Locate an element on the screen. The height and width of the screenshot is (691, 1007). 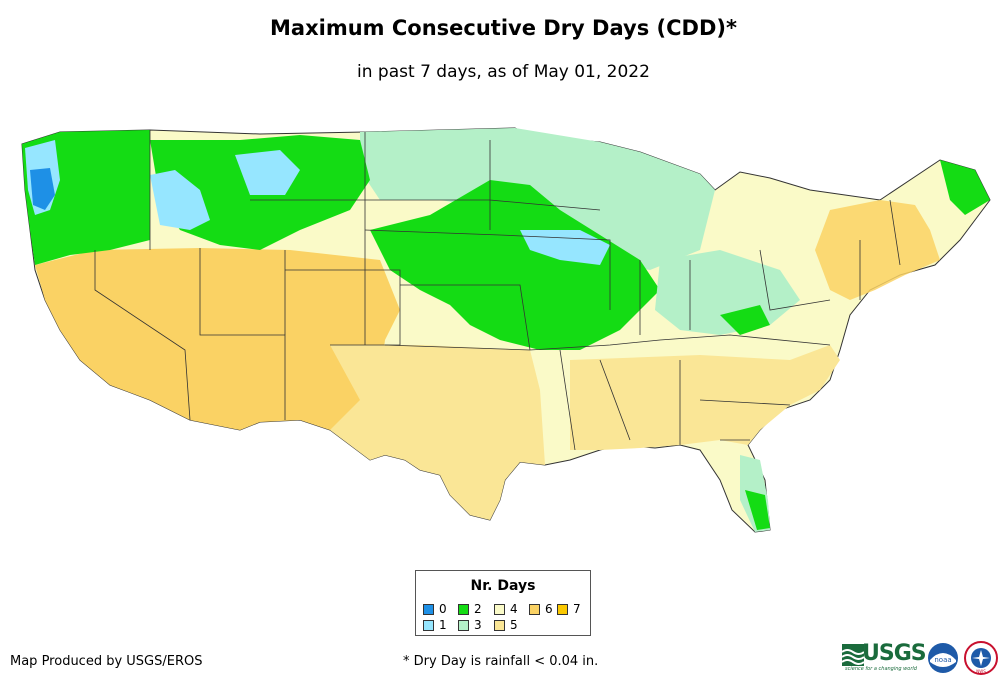
nws-label: NWS is located at coordinates (981, 671).